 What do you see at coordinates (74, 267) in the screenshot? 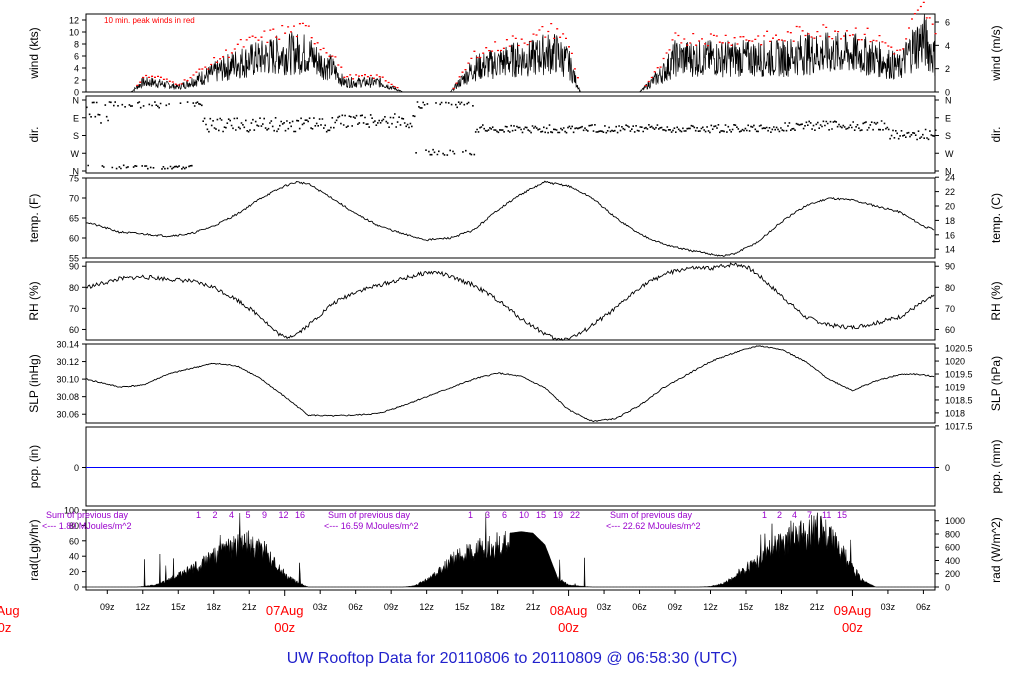
I see `rh-left-tick-label: 90` at bounding box center [74, 267].